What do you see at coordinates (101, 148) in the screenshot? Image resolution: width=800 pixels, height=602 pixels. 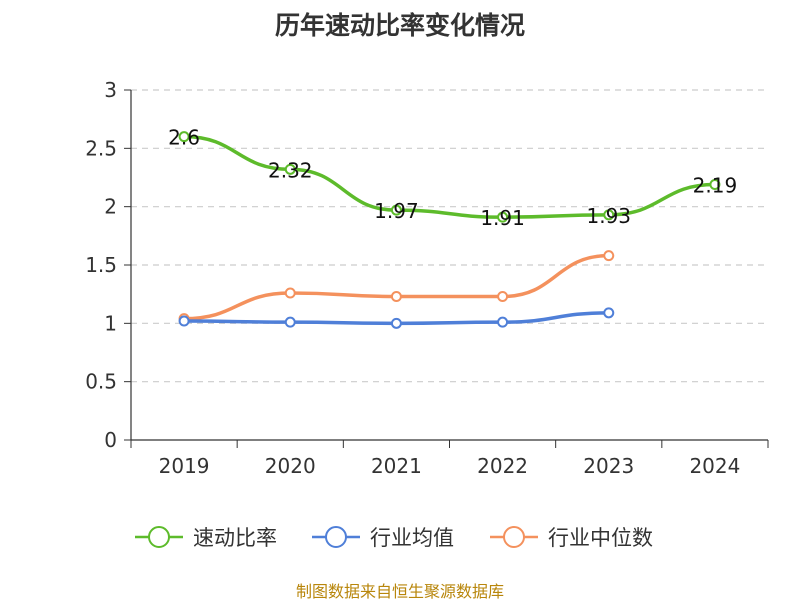 I see `y-tick-label: 2.5` at bounding box center [101, 148].